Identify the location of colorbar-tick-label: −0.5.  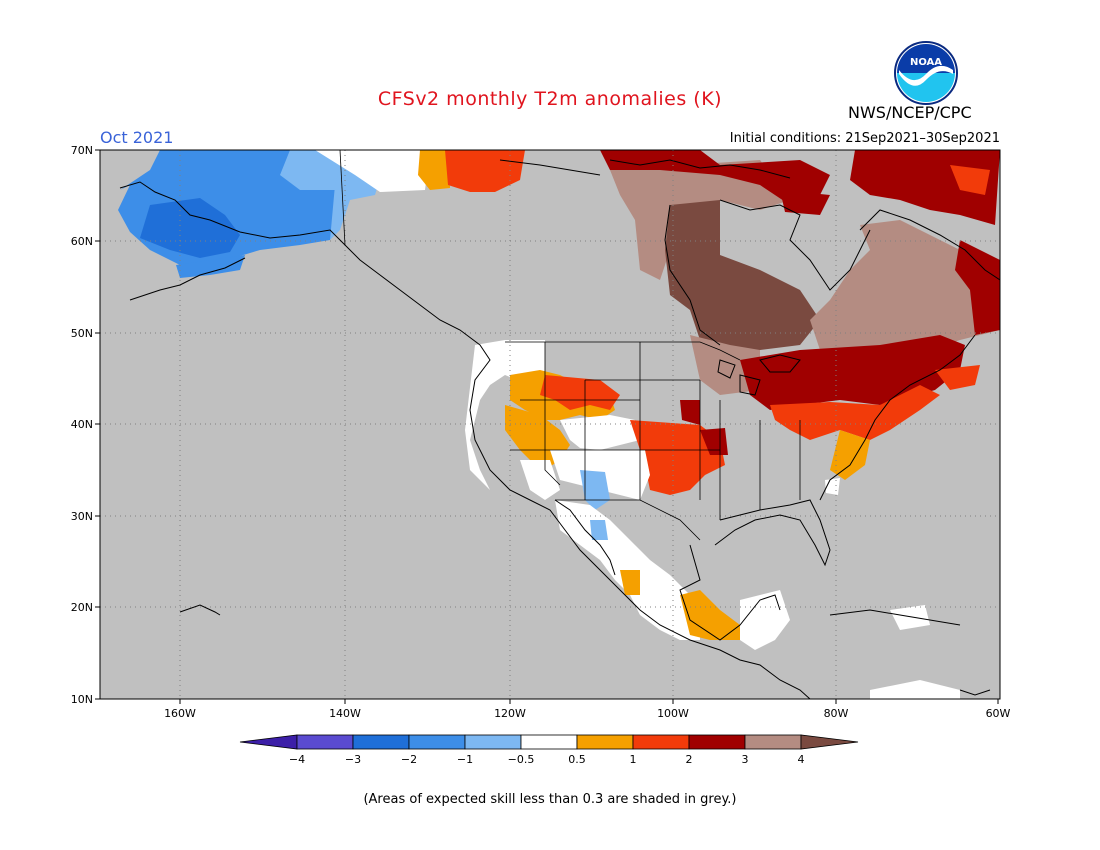
(521, 759).